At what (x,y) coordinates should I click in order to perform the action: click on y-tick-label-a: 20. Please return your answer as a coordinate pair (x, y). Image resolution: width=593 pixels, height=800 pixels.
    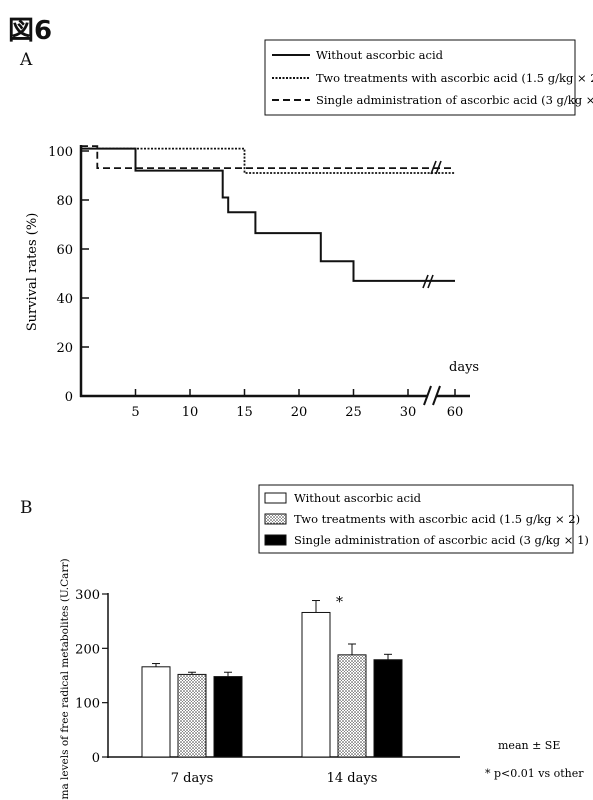
    Looking at the image, I should click on (64, 348).